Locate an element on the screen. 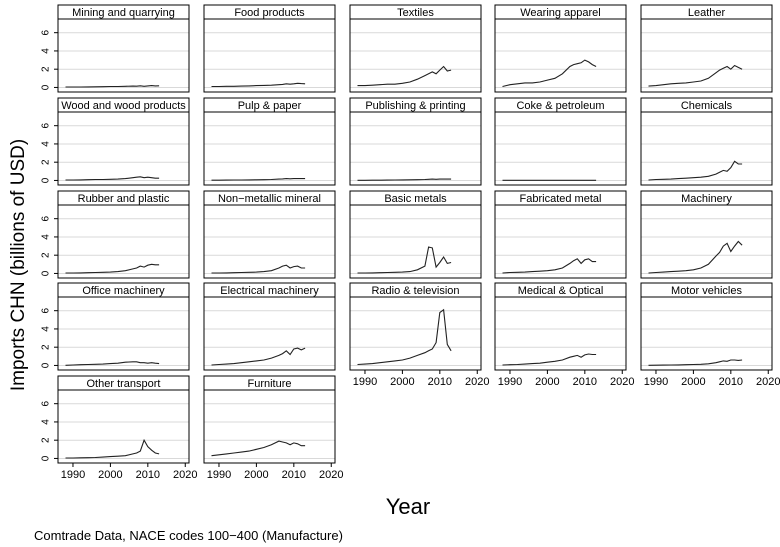 The height and width of the screenshot is (547, 780). panel-20-xtick-label-0: 1990 is located at coordinates (656, 382).